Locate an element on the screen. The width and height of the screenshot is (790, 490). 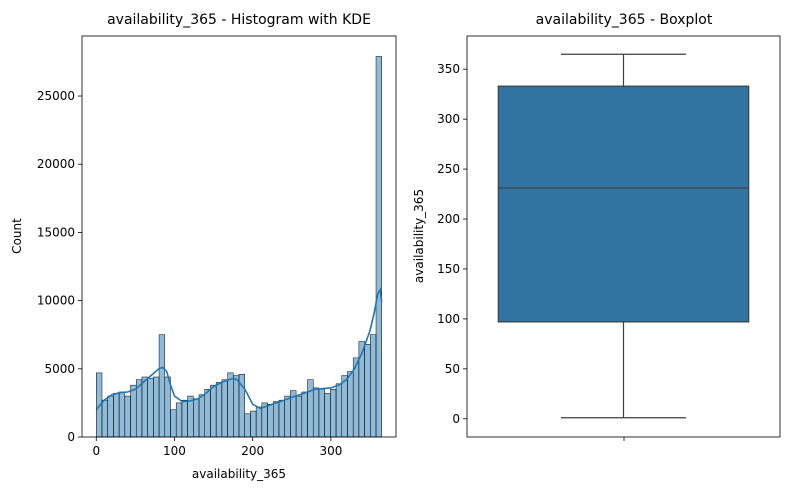
histogram-y-ticks: 0 5000 10000 15000 20000 25000 is located at coordinates (59, 266).